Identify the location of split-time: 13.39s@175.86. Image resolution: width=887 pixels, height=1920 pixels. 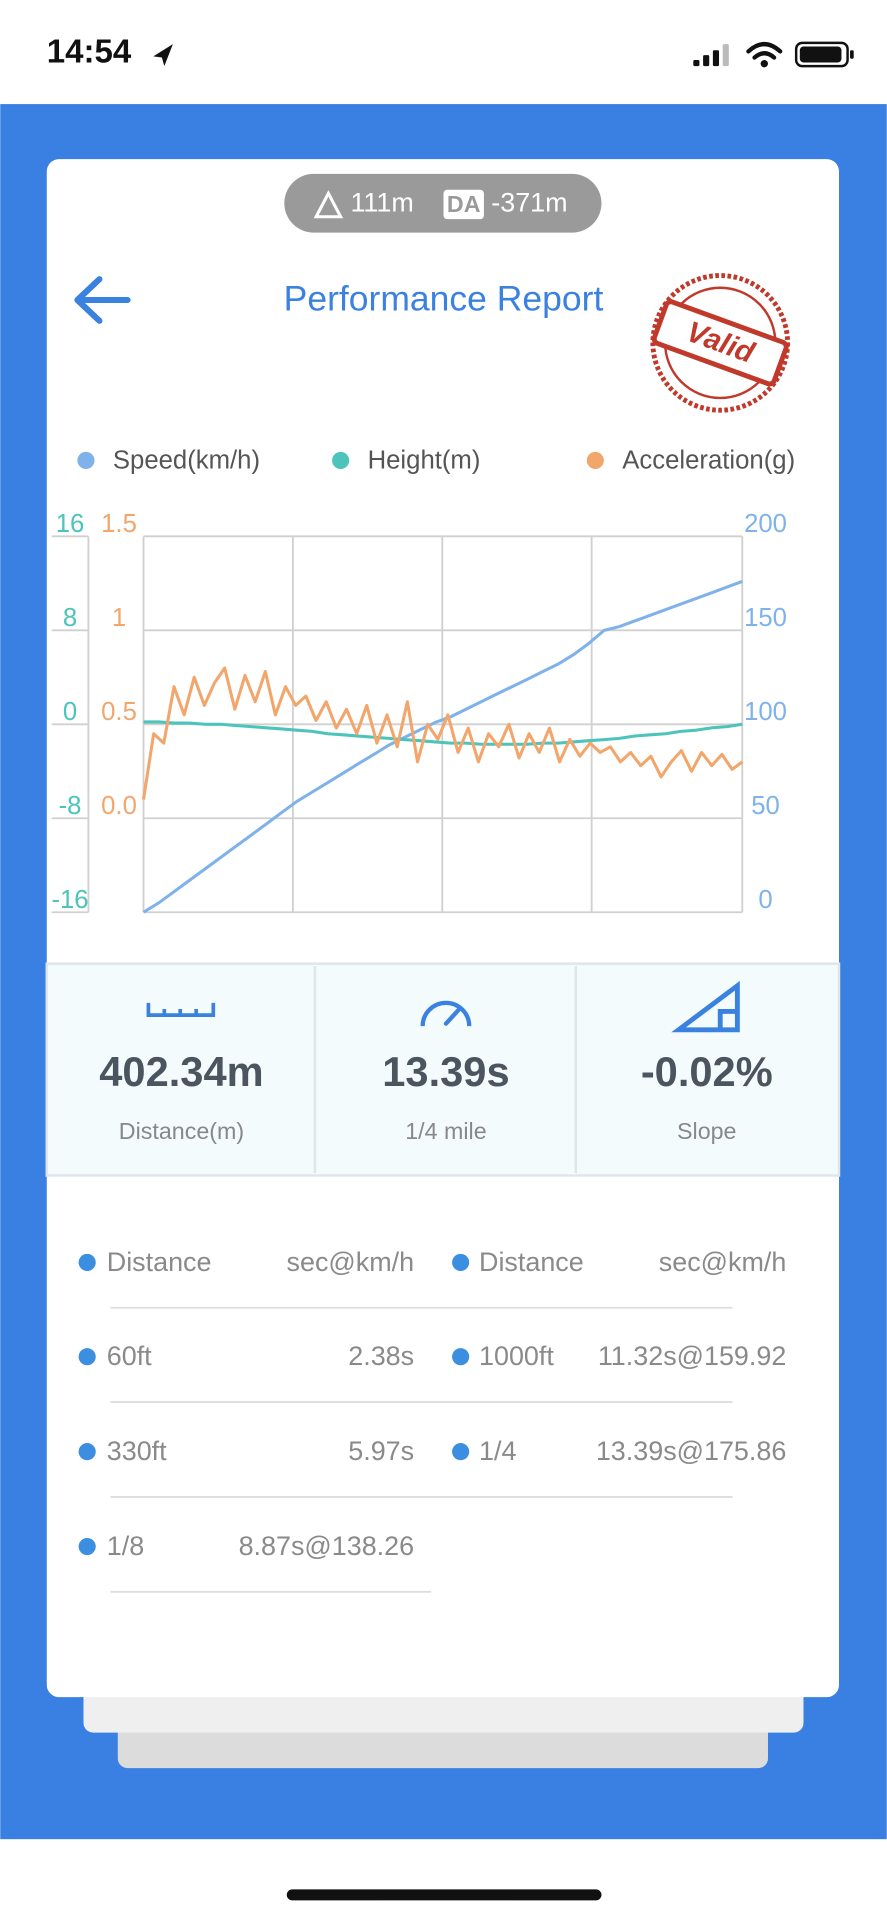
(691, 1451).